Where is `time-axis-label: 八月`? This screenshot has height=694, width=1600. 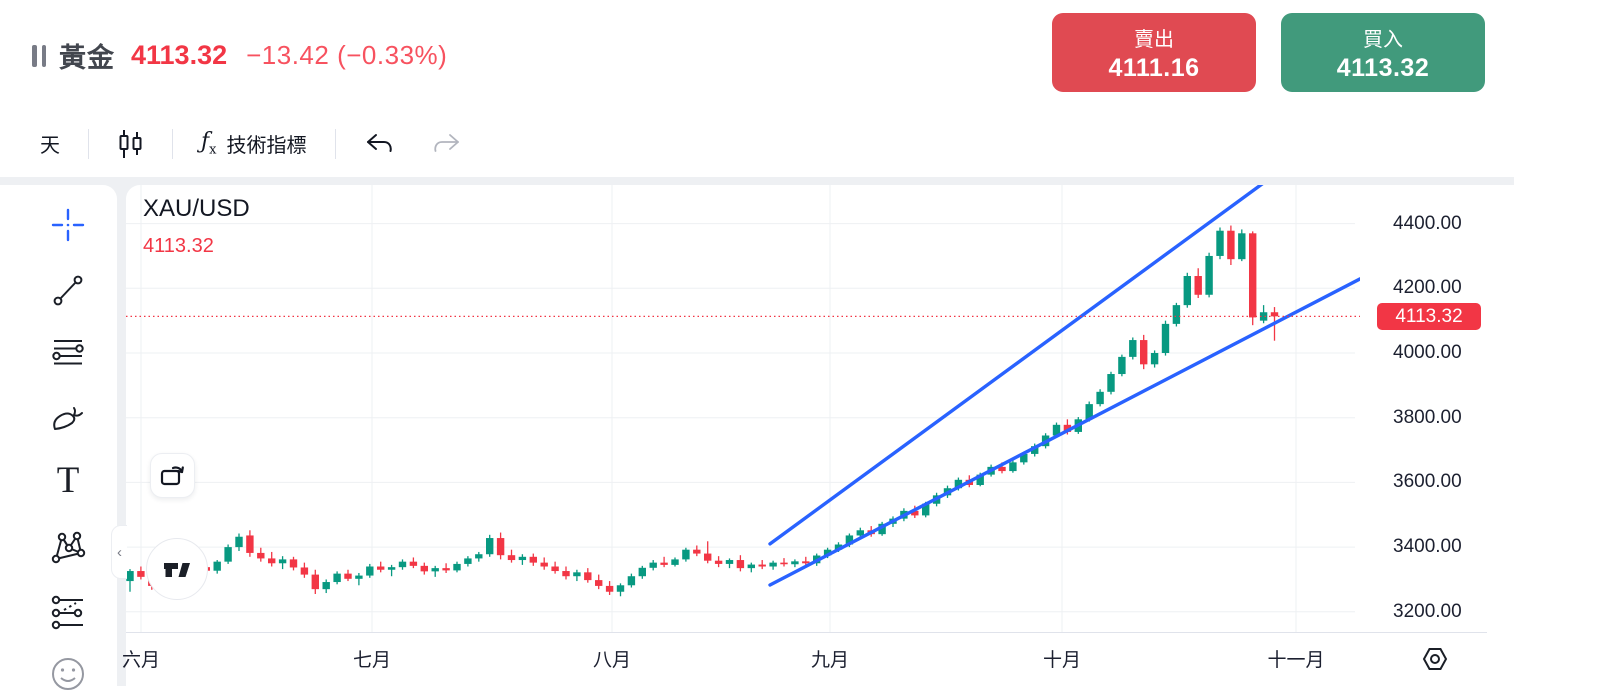 time-axis-label: 八月 is located at coordinates (611, 660).